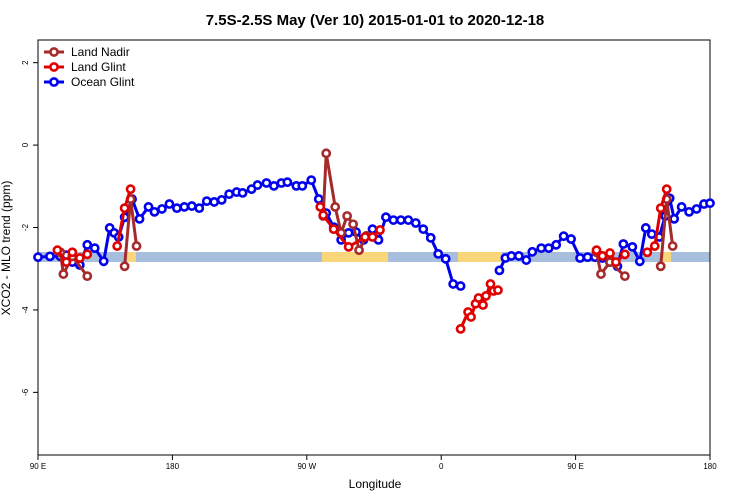 Image resolution: width=750 pixels, height=500 pixels. Describe the element at coordinates (375, 484) in the screenshot. I see `x-axis-label: Longitude` at that location.